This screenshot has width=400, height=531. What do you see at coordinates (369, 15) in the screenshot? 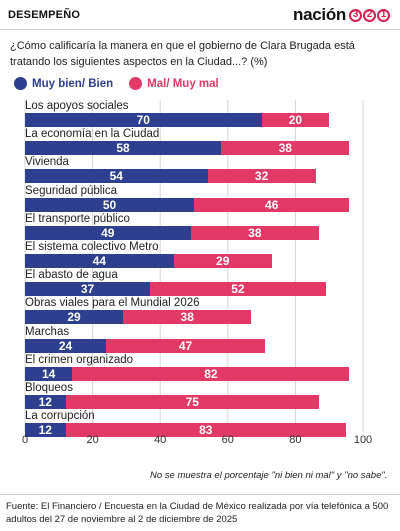
I see `logo-digit-2: 2` at bounding box center [369, 15].